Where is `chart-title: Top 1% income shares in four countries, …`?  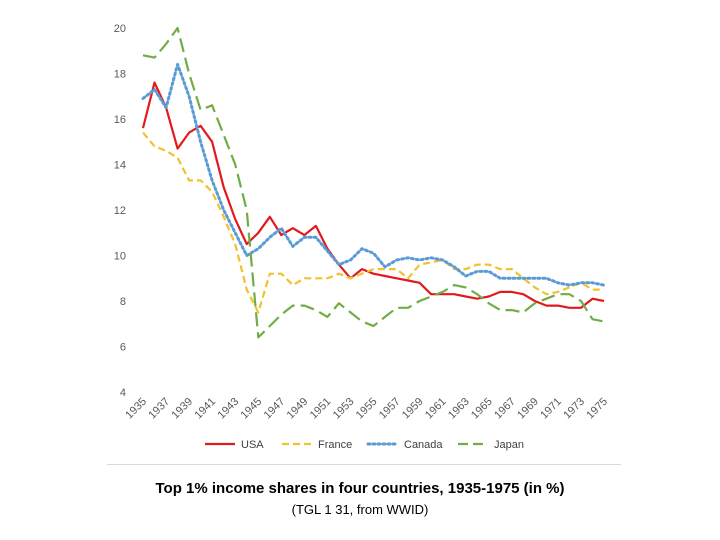
chart-title: Top 1% income shares in four countries, … is located at coordinates (360, 488).